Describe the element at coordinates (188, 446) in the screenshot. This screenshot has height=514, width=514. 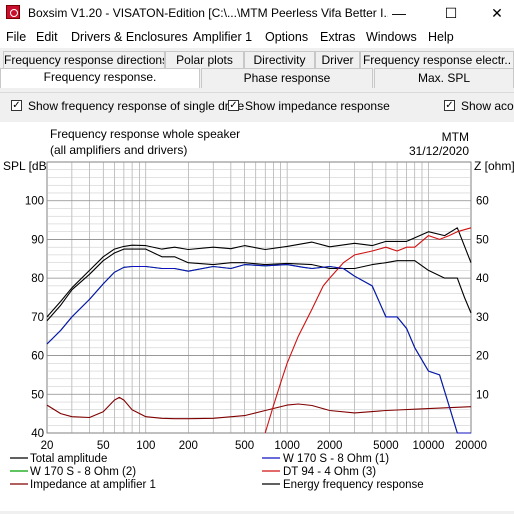
I see `x-tick-label: 200` at that location.